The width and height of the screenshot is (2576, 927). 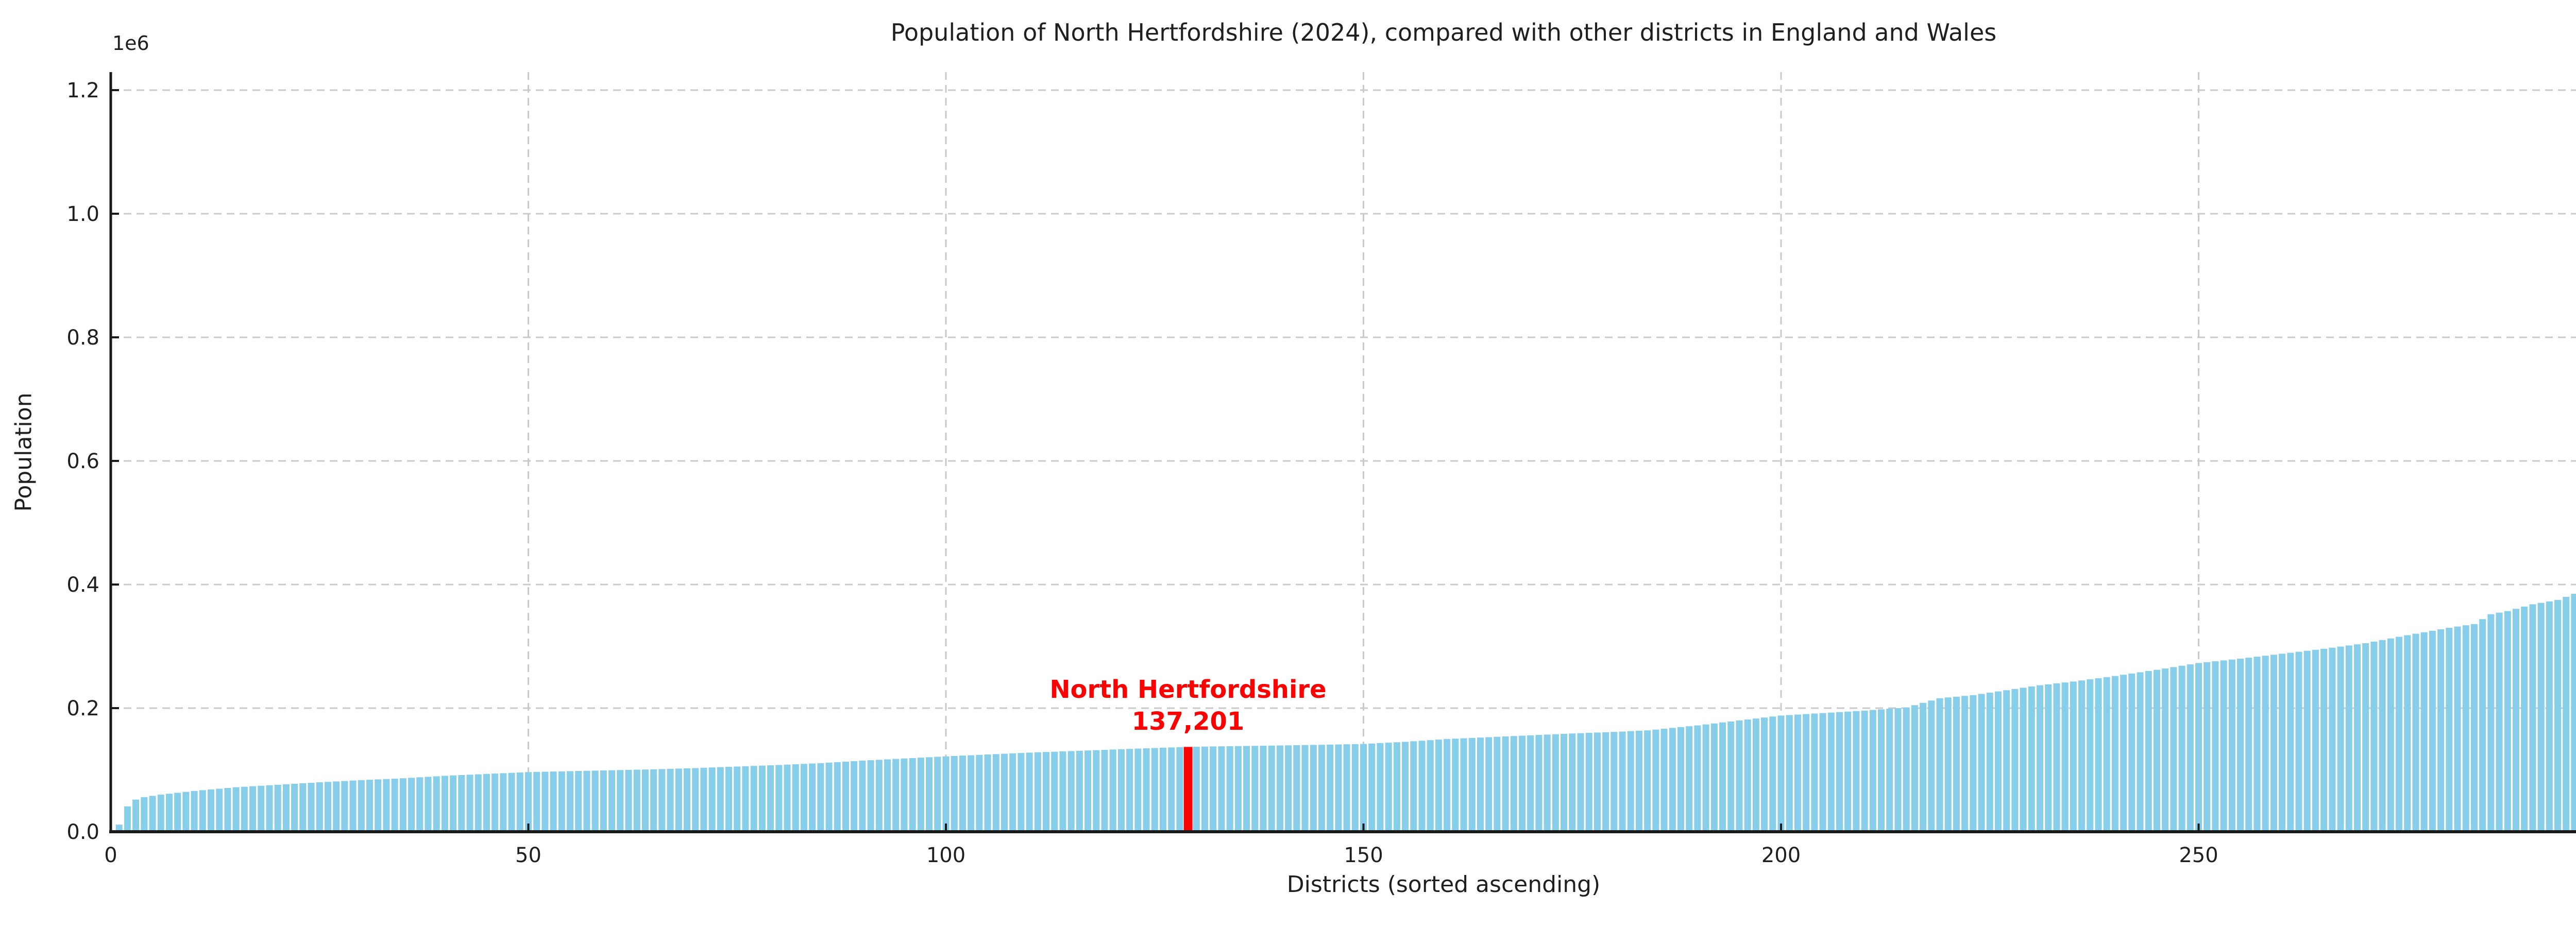 What do you see at coordinates (1188, 689) in the screenshot?
I see `highlight-district-name: North Hertfordshire` at bounding box center [1188, 689].